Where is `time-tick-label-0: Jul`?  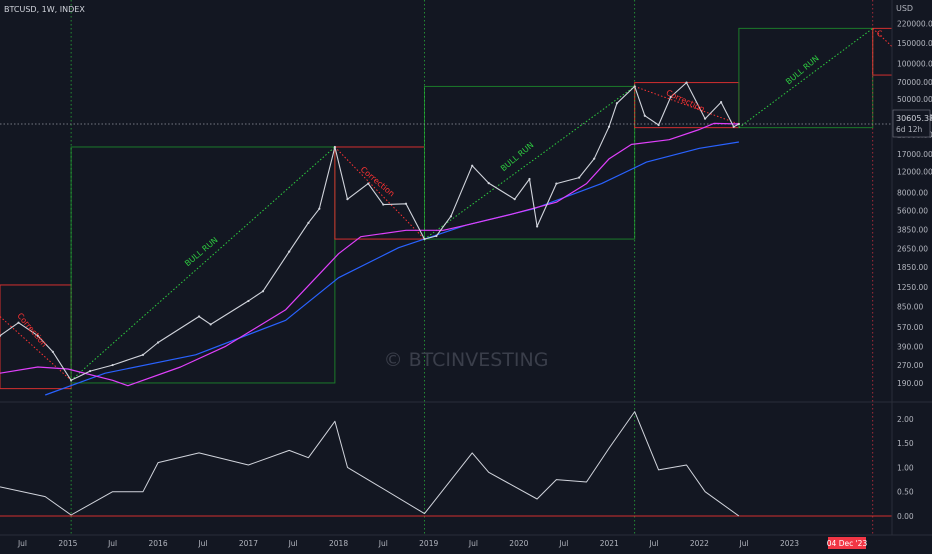
time-tick-label-0: Jul is located at coordinates (22, 543).